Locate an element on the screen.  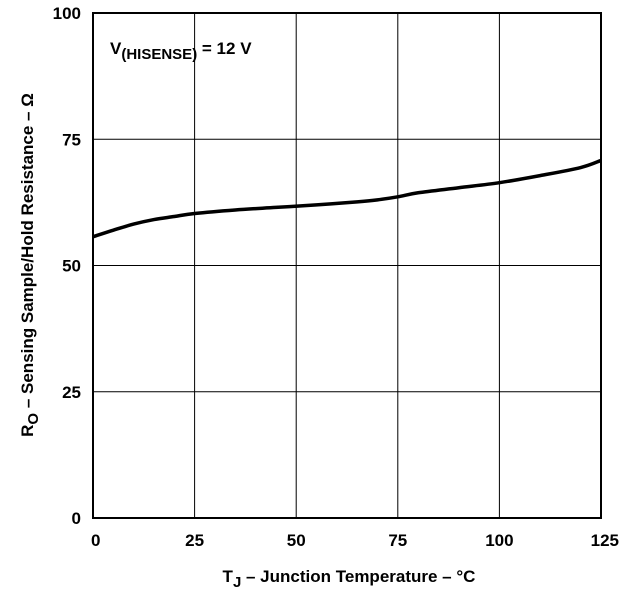
series-layer is located at coordinates (347, 198).